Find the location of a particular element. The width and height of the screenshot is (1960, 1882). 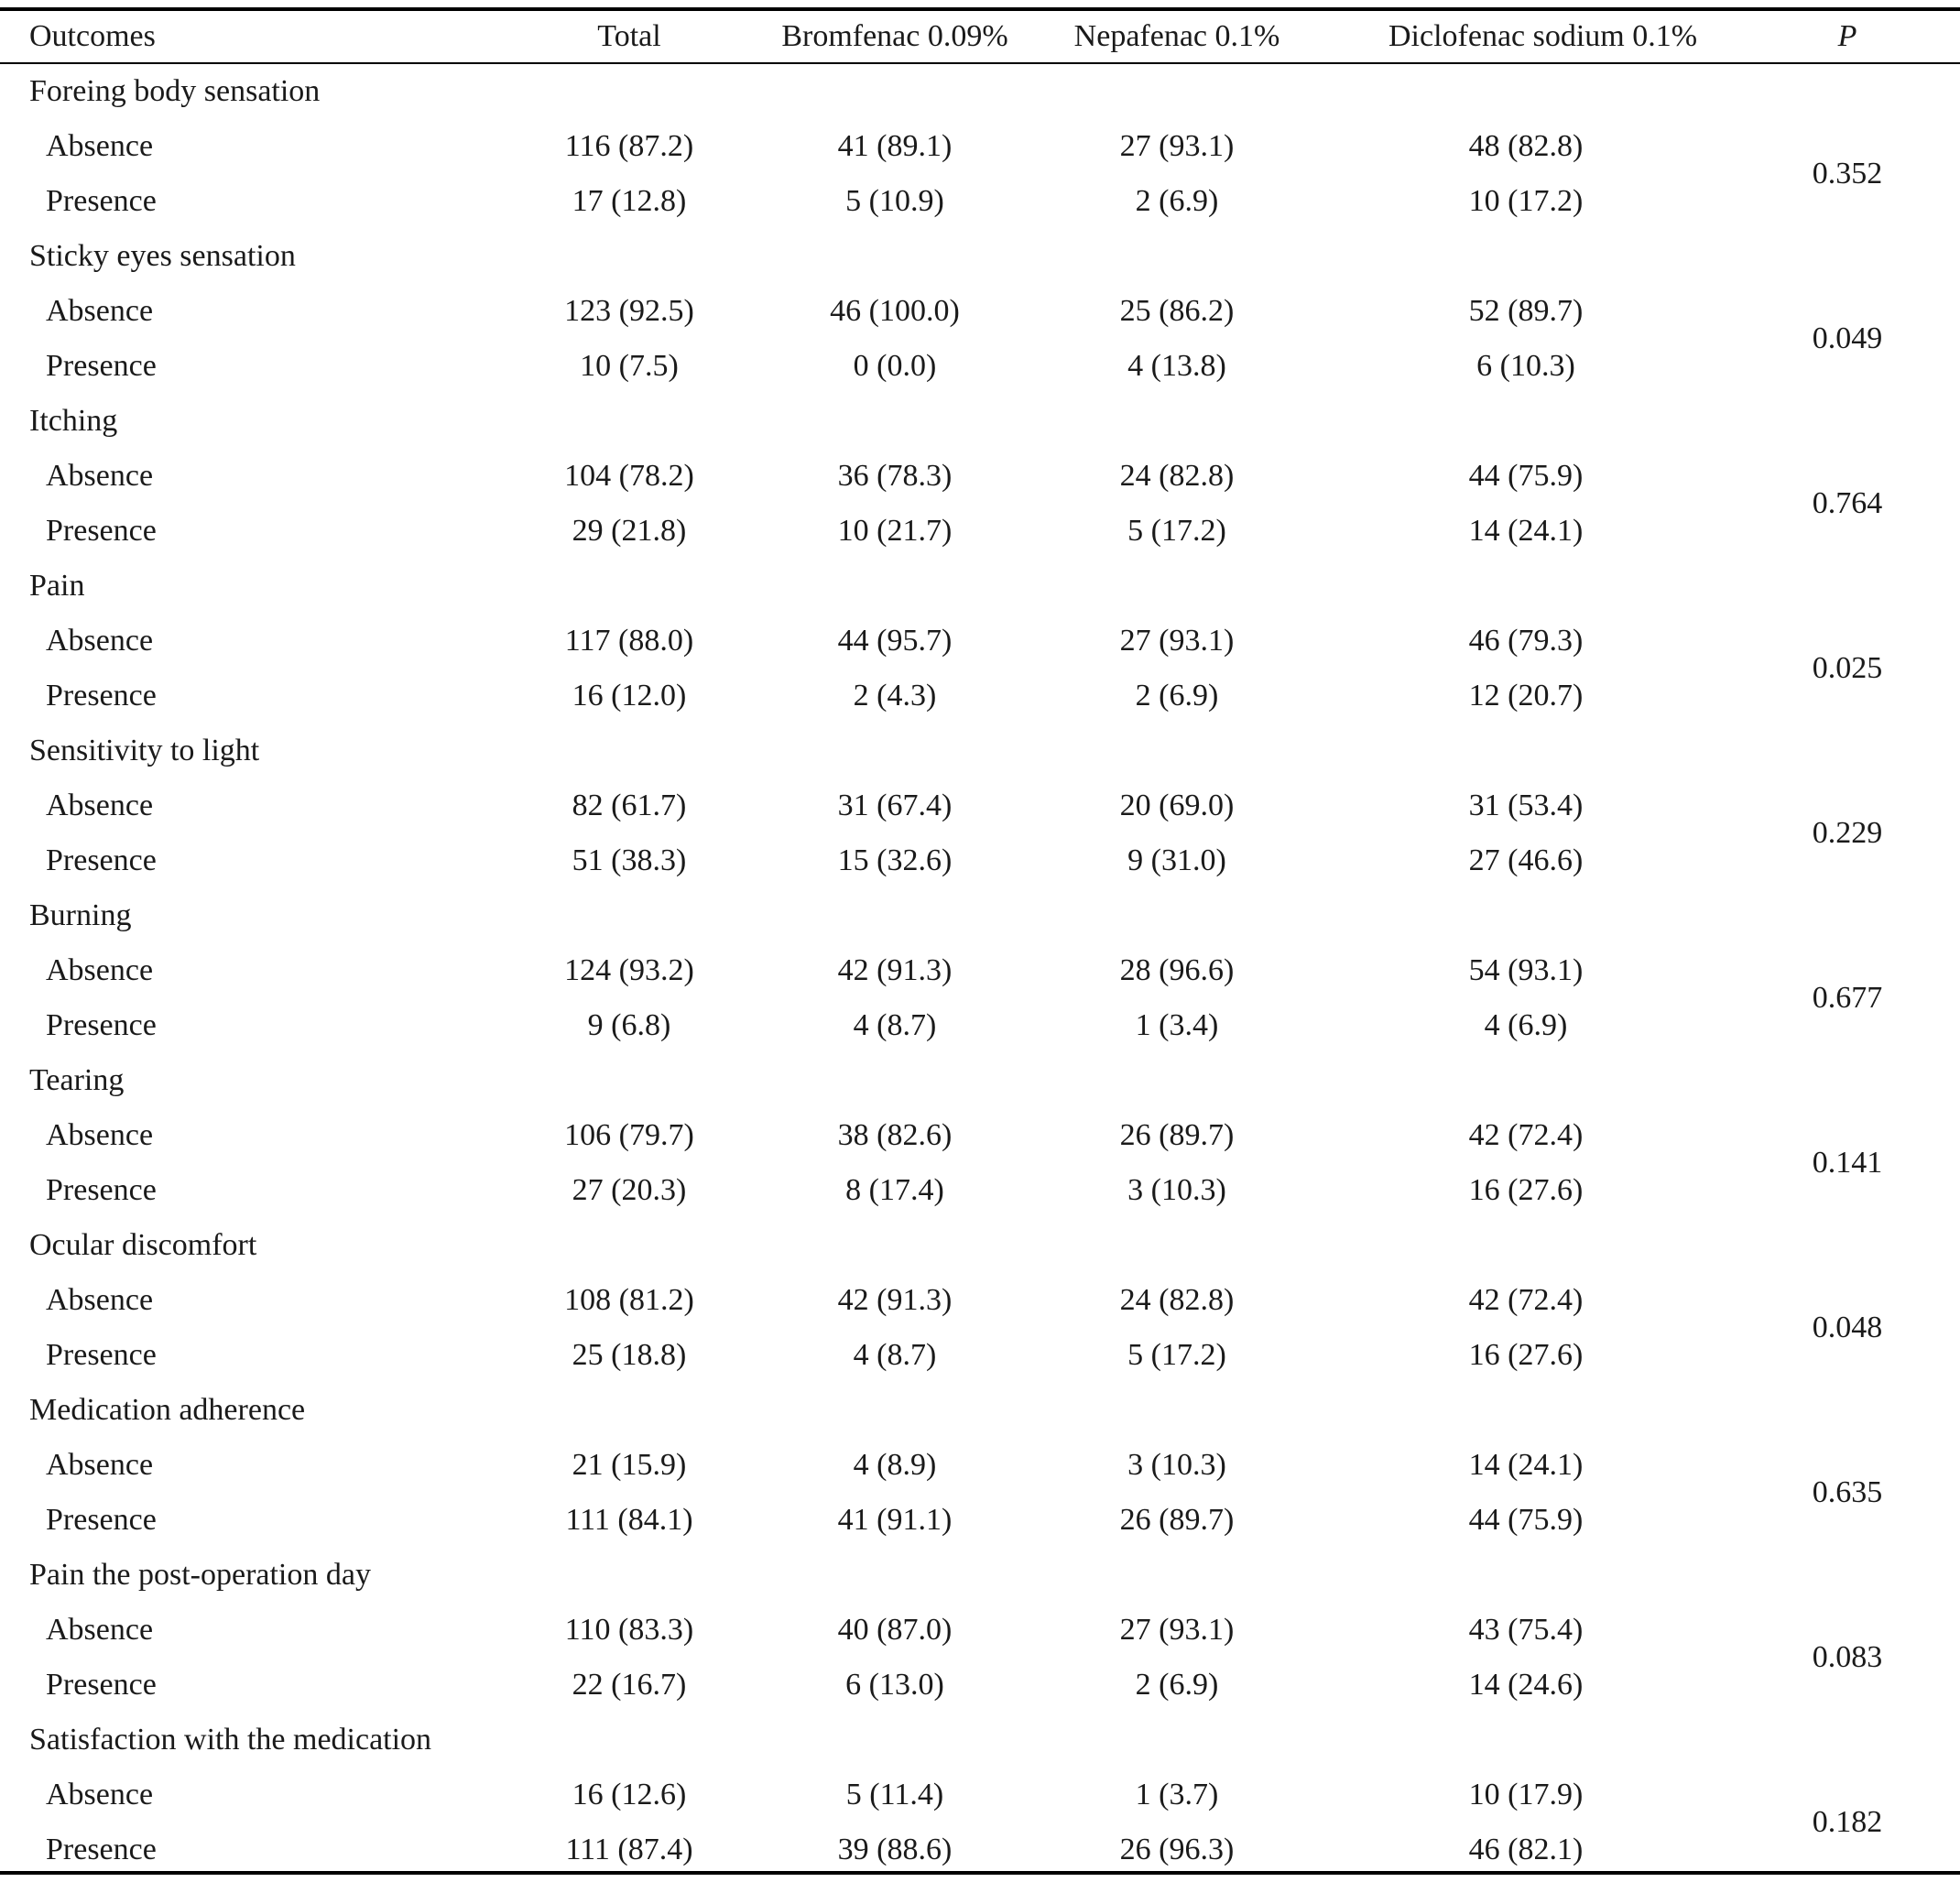

outcome-label: Burning is located at coordinates (80, 915).